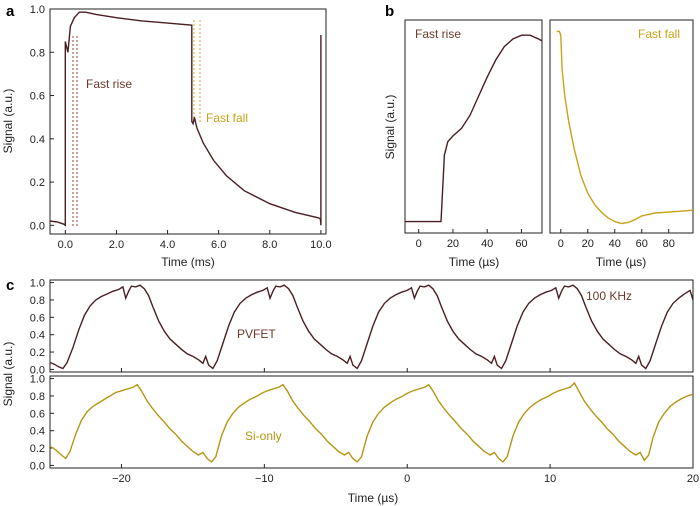 The width and height of the screenshot is (700, 506). I want to click on annotation-si-only: Si-only, so click(263, 436).